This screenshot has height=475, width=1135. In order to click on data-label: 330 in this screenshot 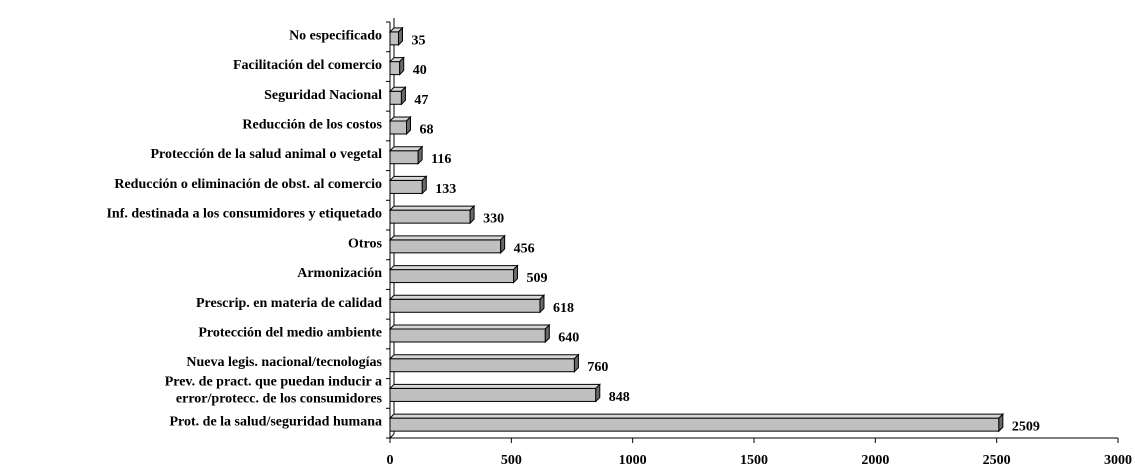, I will do `click(493, 219)`.